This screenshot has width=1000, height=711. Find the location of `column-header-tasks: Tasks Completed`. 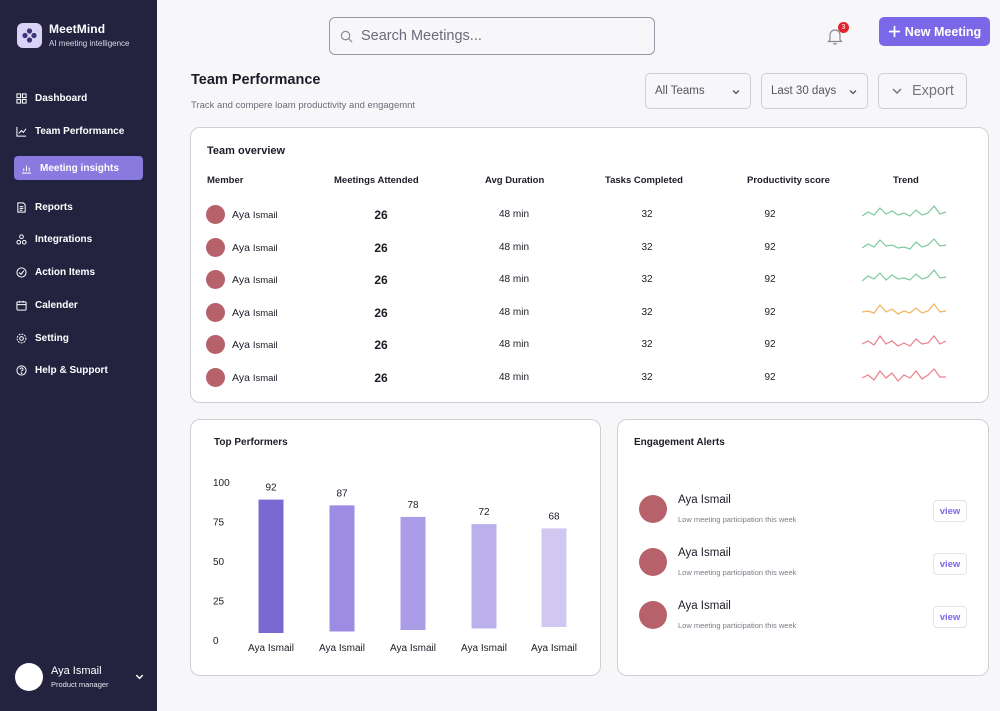

column-header-tasks: Tasks Completed is located at coordinates (644, 180).